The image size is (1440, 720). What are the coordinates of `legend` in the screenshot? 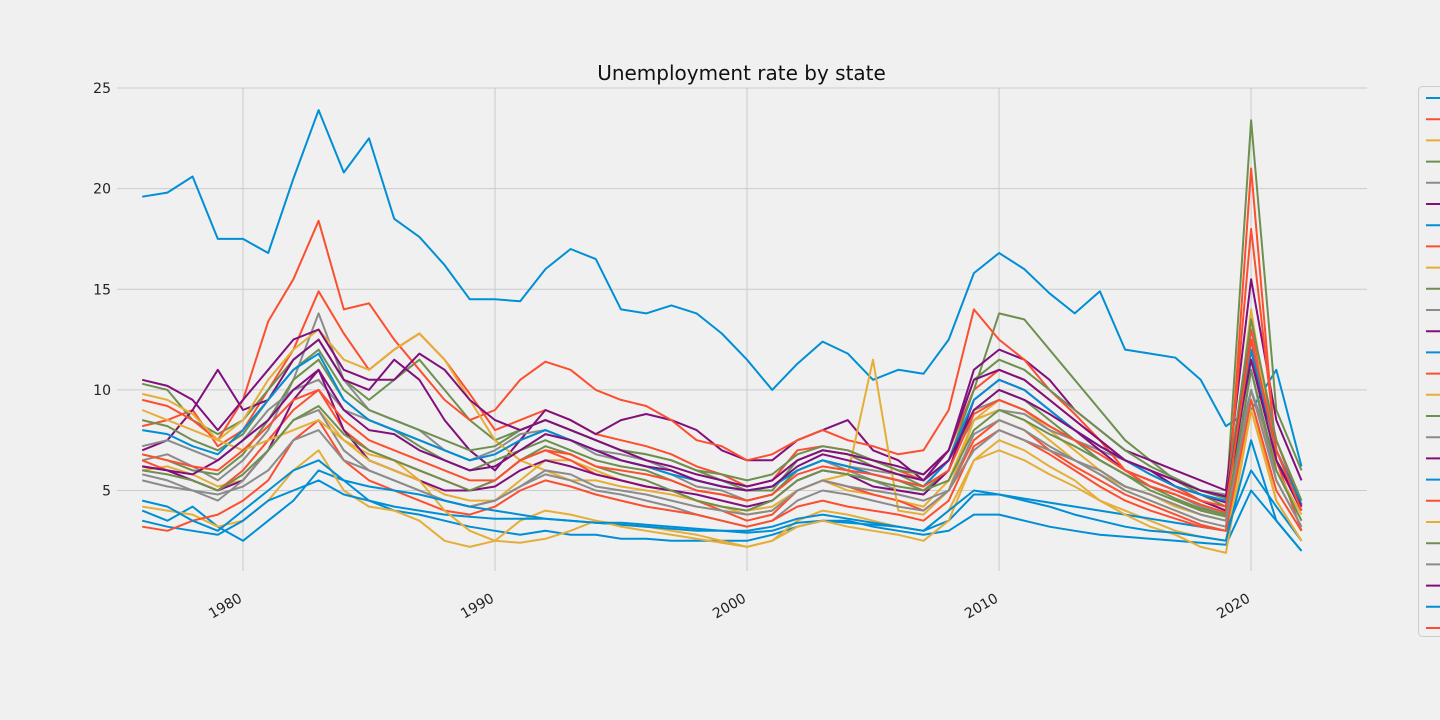 It's located at (1429, 361).